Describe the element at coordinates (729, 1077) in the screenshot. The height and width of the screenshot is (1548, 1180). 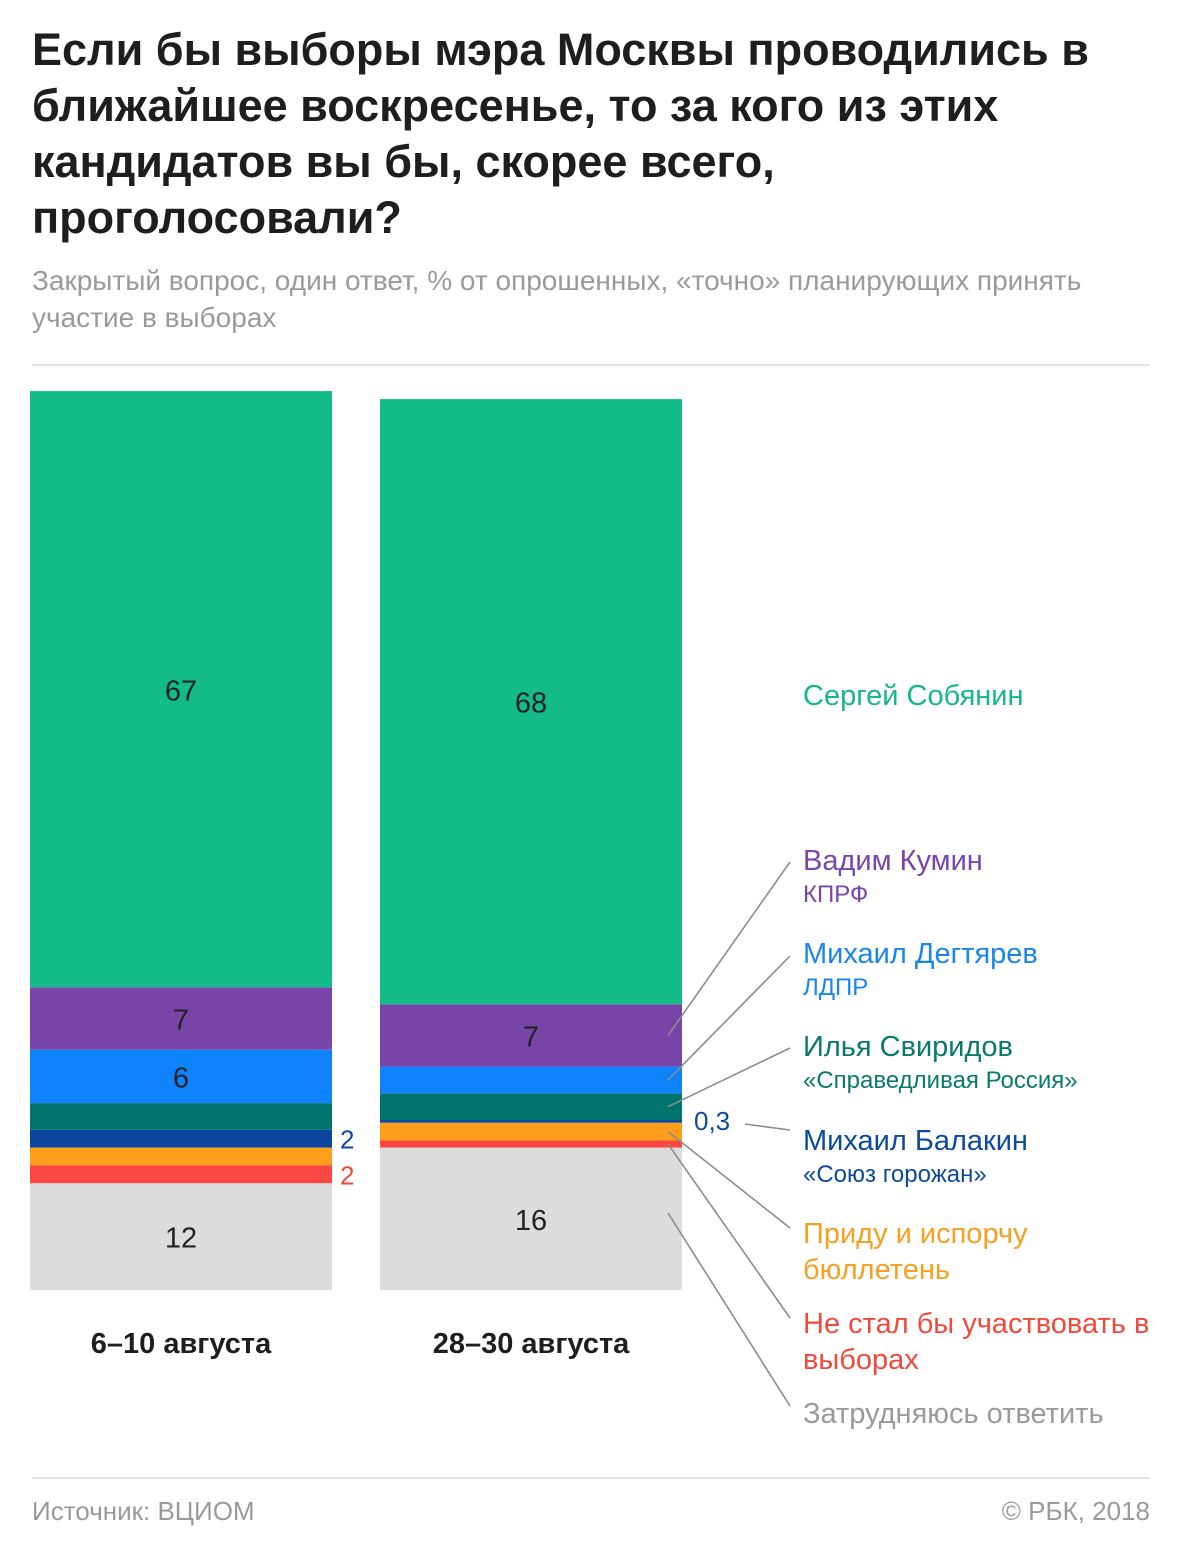
I see `leader-line-илья-свиридов` at that location.